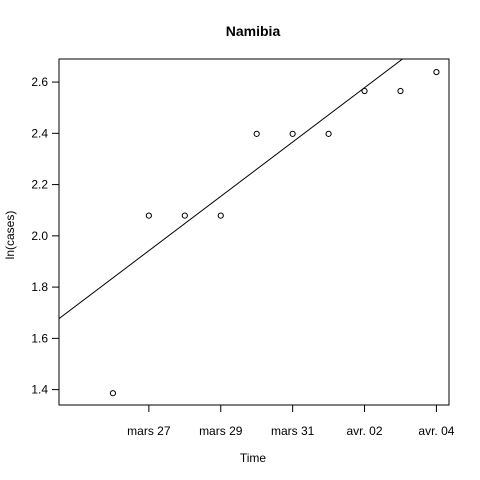 The image size is (480, 480). What do you see at coordinates (253, 31) in the screenshot?
I see `chart-title: Namibia` at bounding box center [253, 31].